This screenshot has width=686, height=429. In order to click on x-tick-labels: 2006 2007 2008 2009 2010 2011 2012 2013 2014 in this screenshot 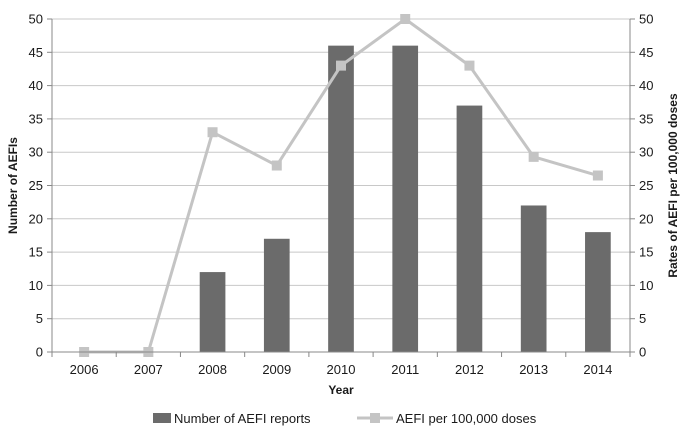, I will do `click(341, 369)`.